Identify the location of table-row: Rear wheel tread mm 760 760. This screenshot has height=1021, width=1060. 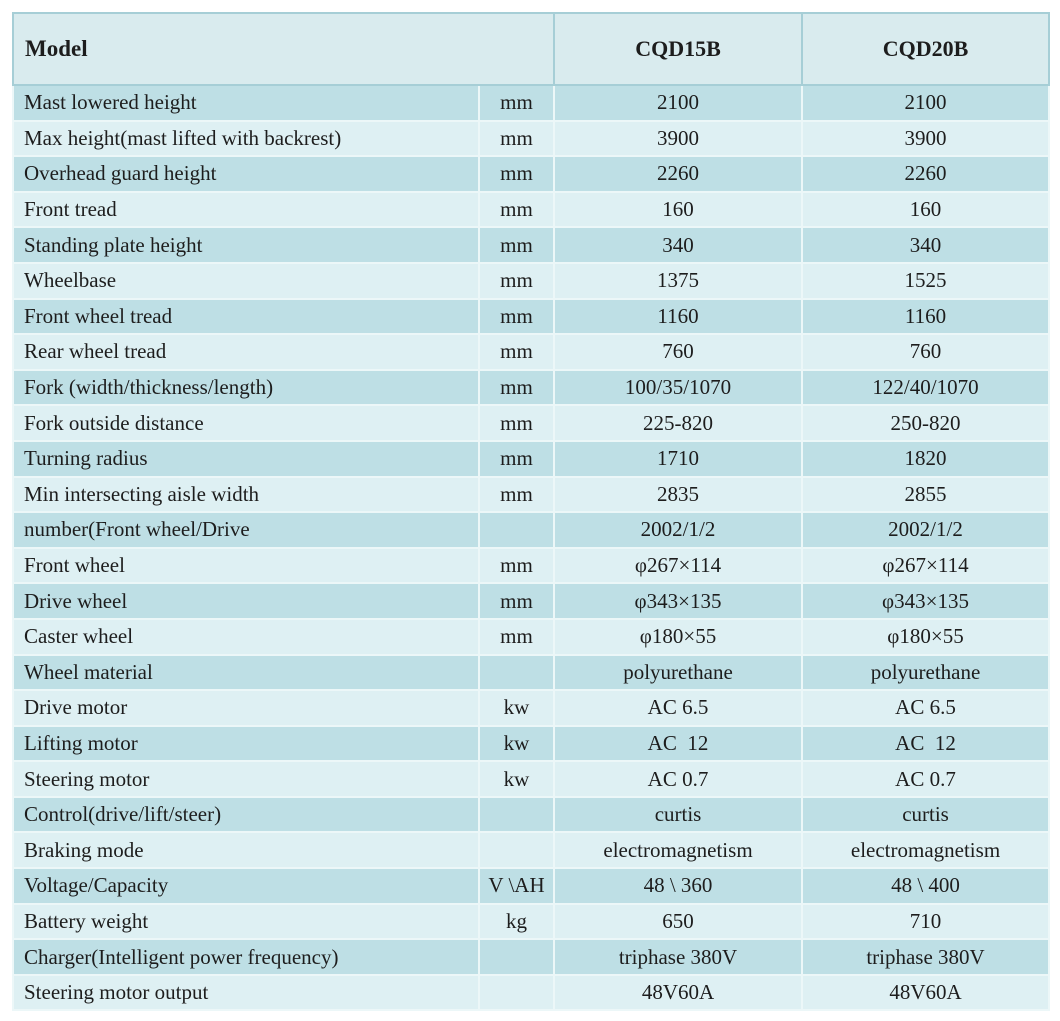
(531, 352).